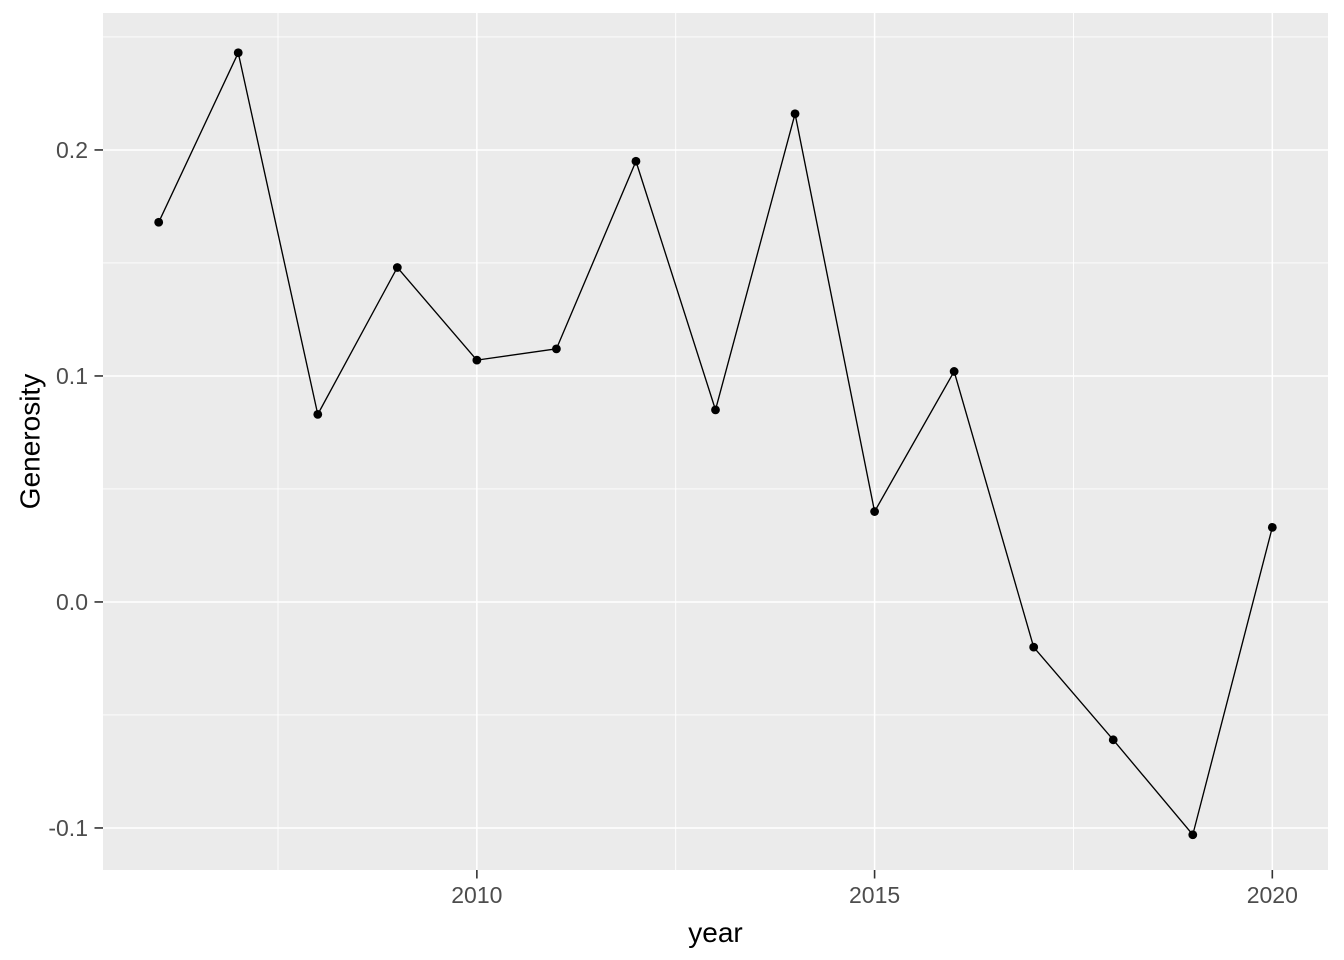 This screenshot has height=960, width=1344. I want to click on y-tick-label: 0.1, so click(72, 376).